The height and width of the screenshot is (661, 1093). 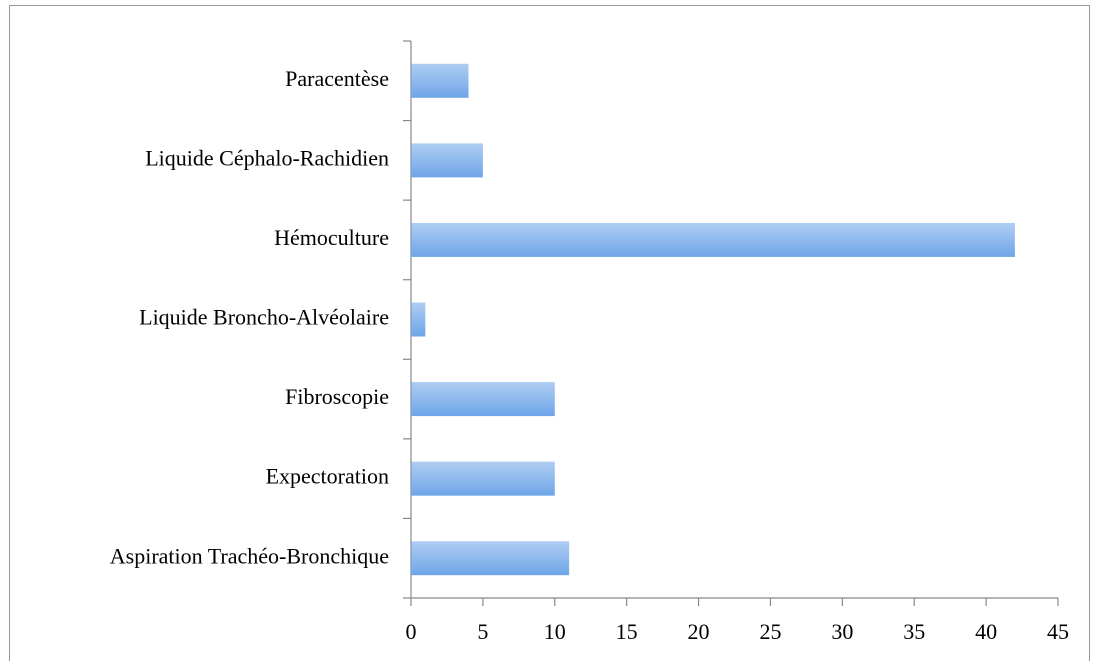 I want to click on y-tick-label: Hémoculture, so click(x=331, y=237).